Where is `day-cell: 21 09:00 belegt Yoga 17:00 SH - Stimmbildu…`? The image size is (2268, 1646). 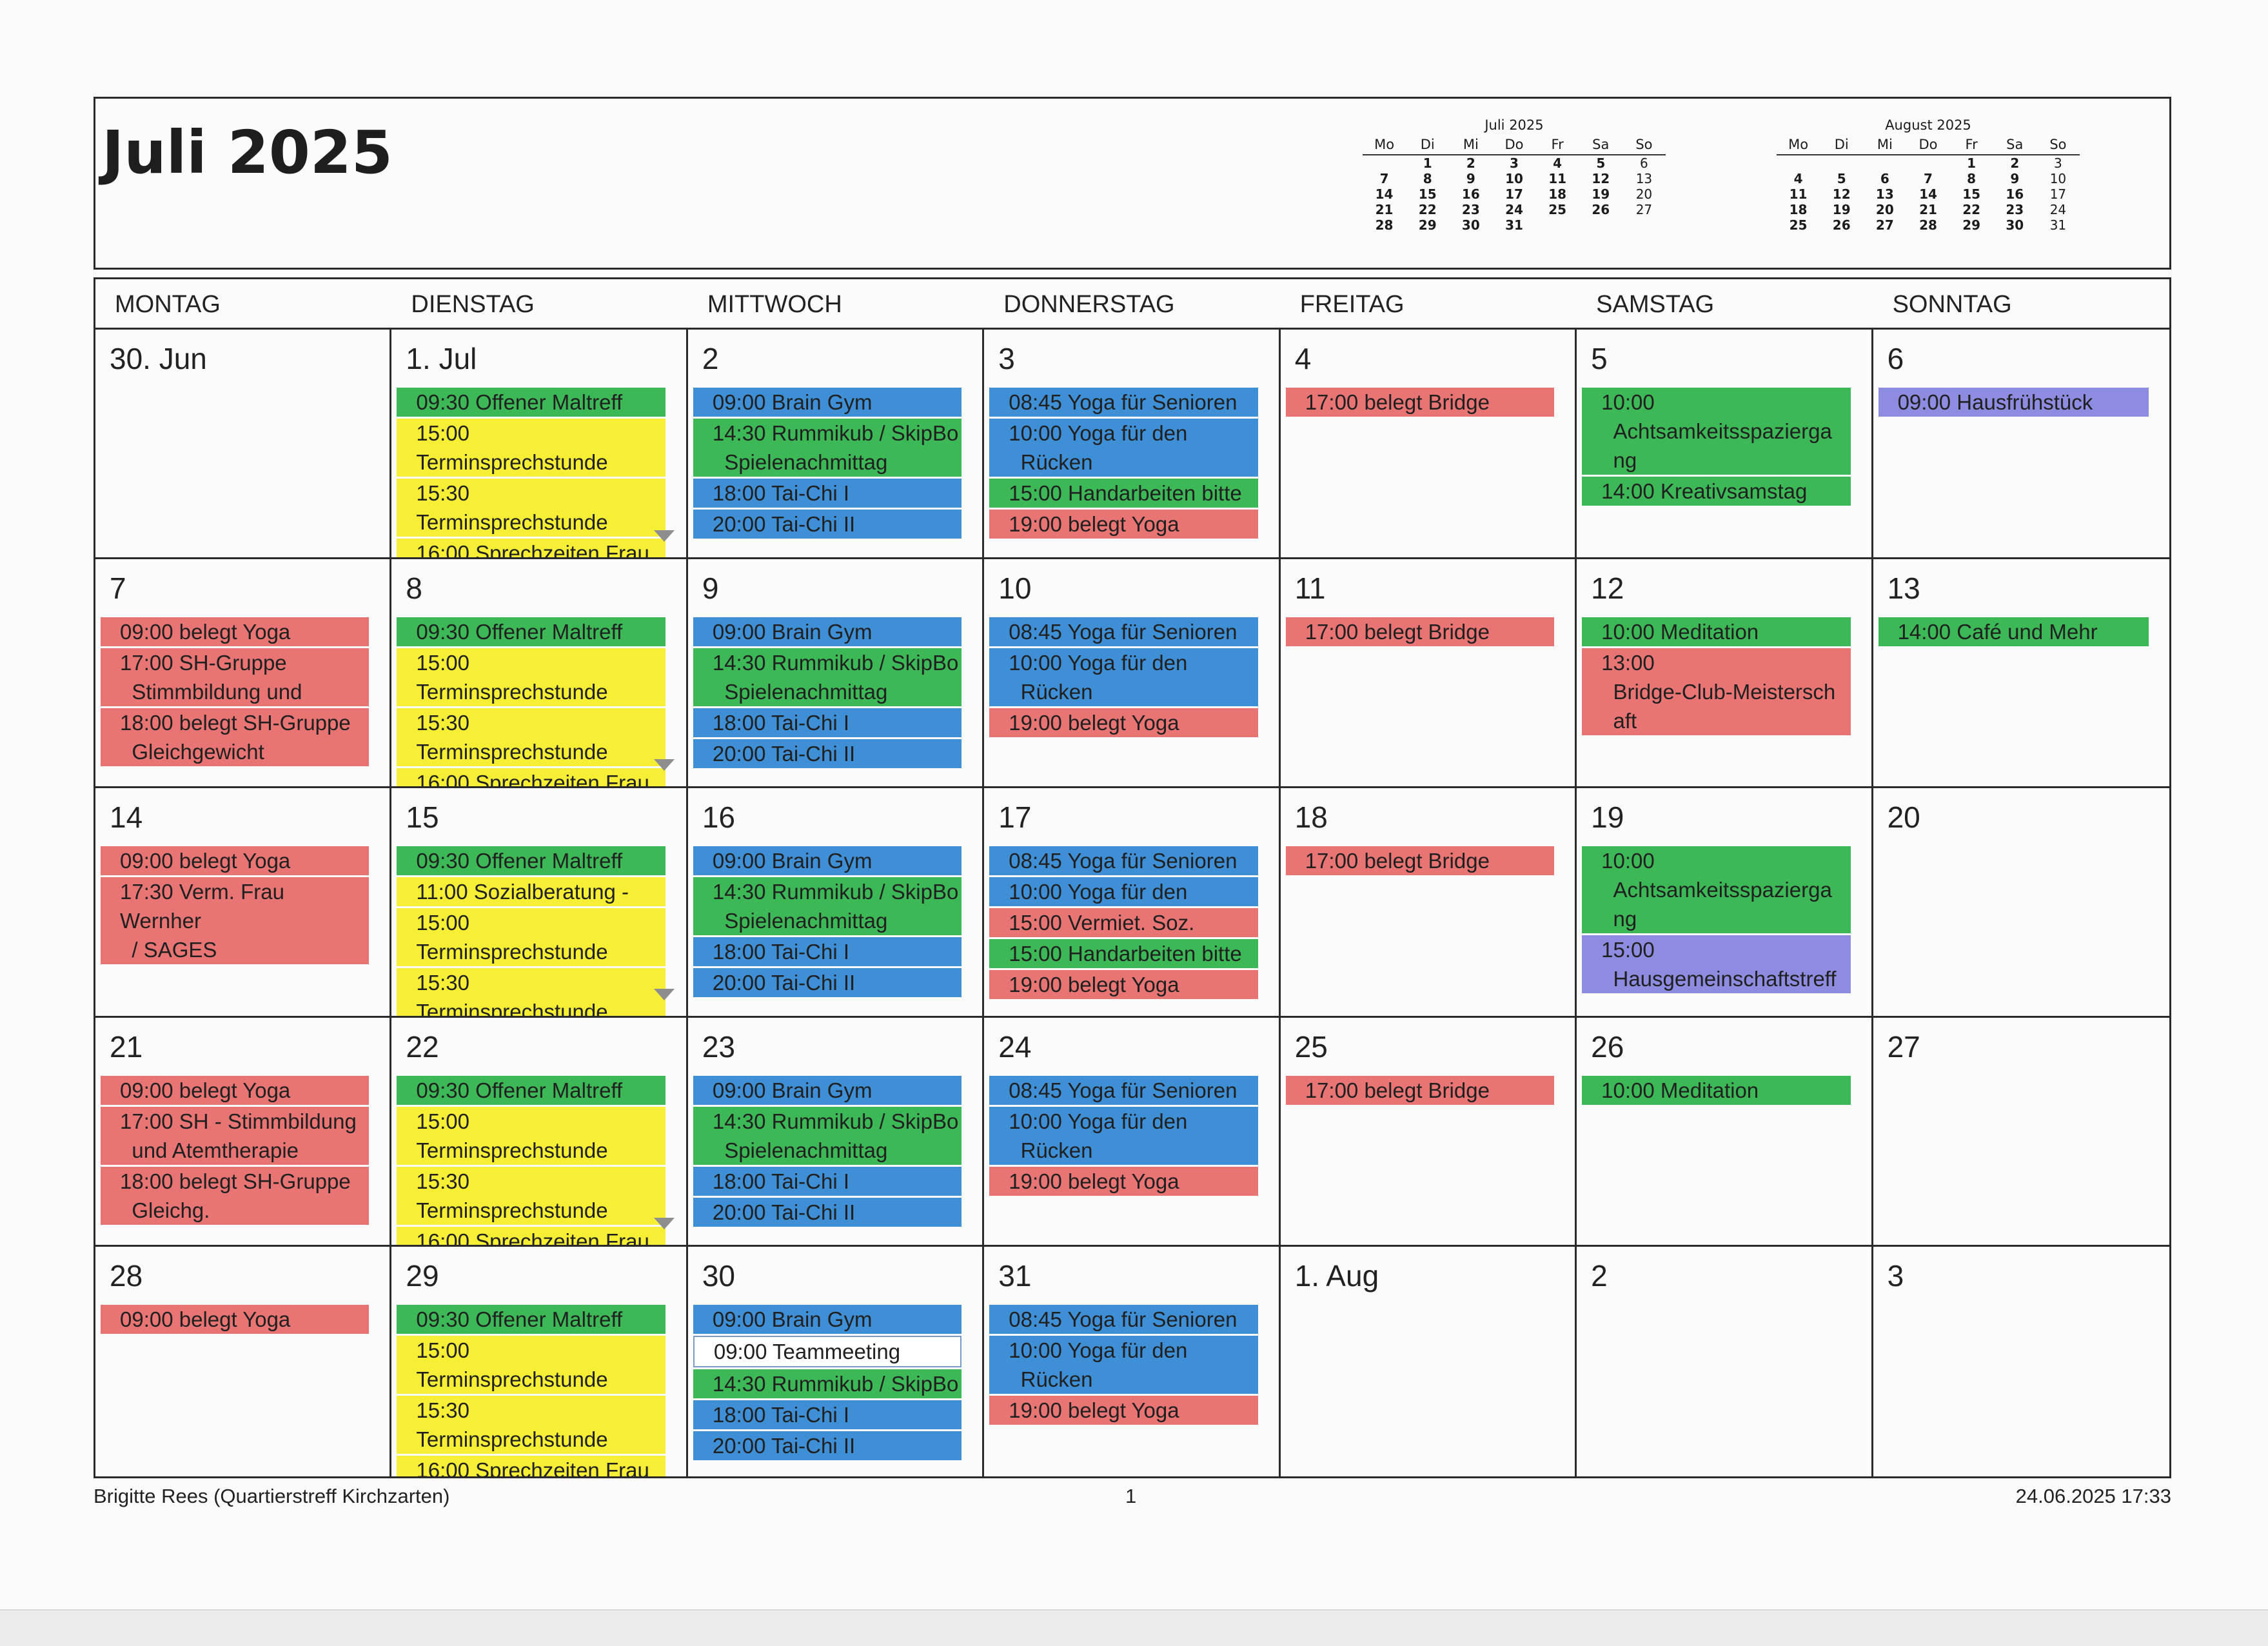
day-cell: 21 09:00 belegt Yoga 17:00 SH - Stimmbildu… is located at coordinates (243, 1132).